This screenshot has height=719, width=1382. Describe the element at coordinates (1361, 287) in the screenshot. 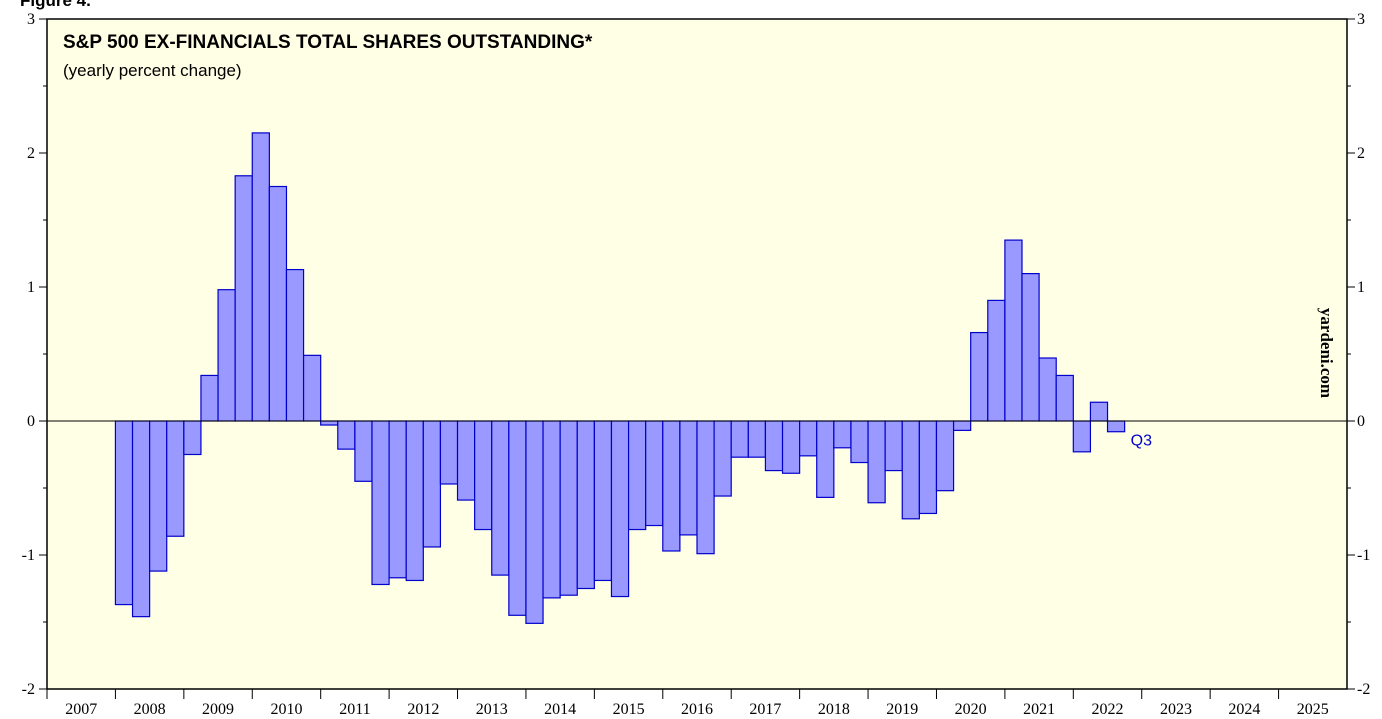

I see `y2-tick-label: 1` at that location.